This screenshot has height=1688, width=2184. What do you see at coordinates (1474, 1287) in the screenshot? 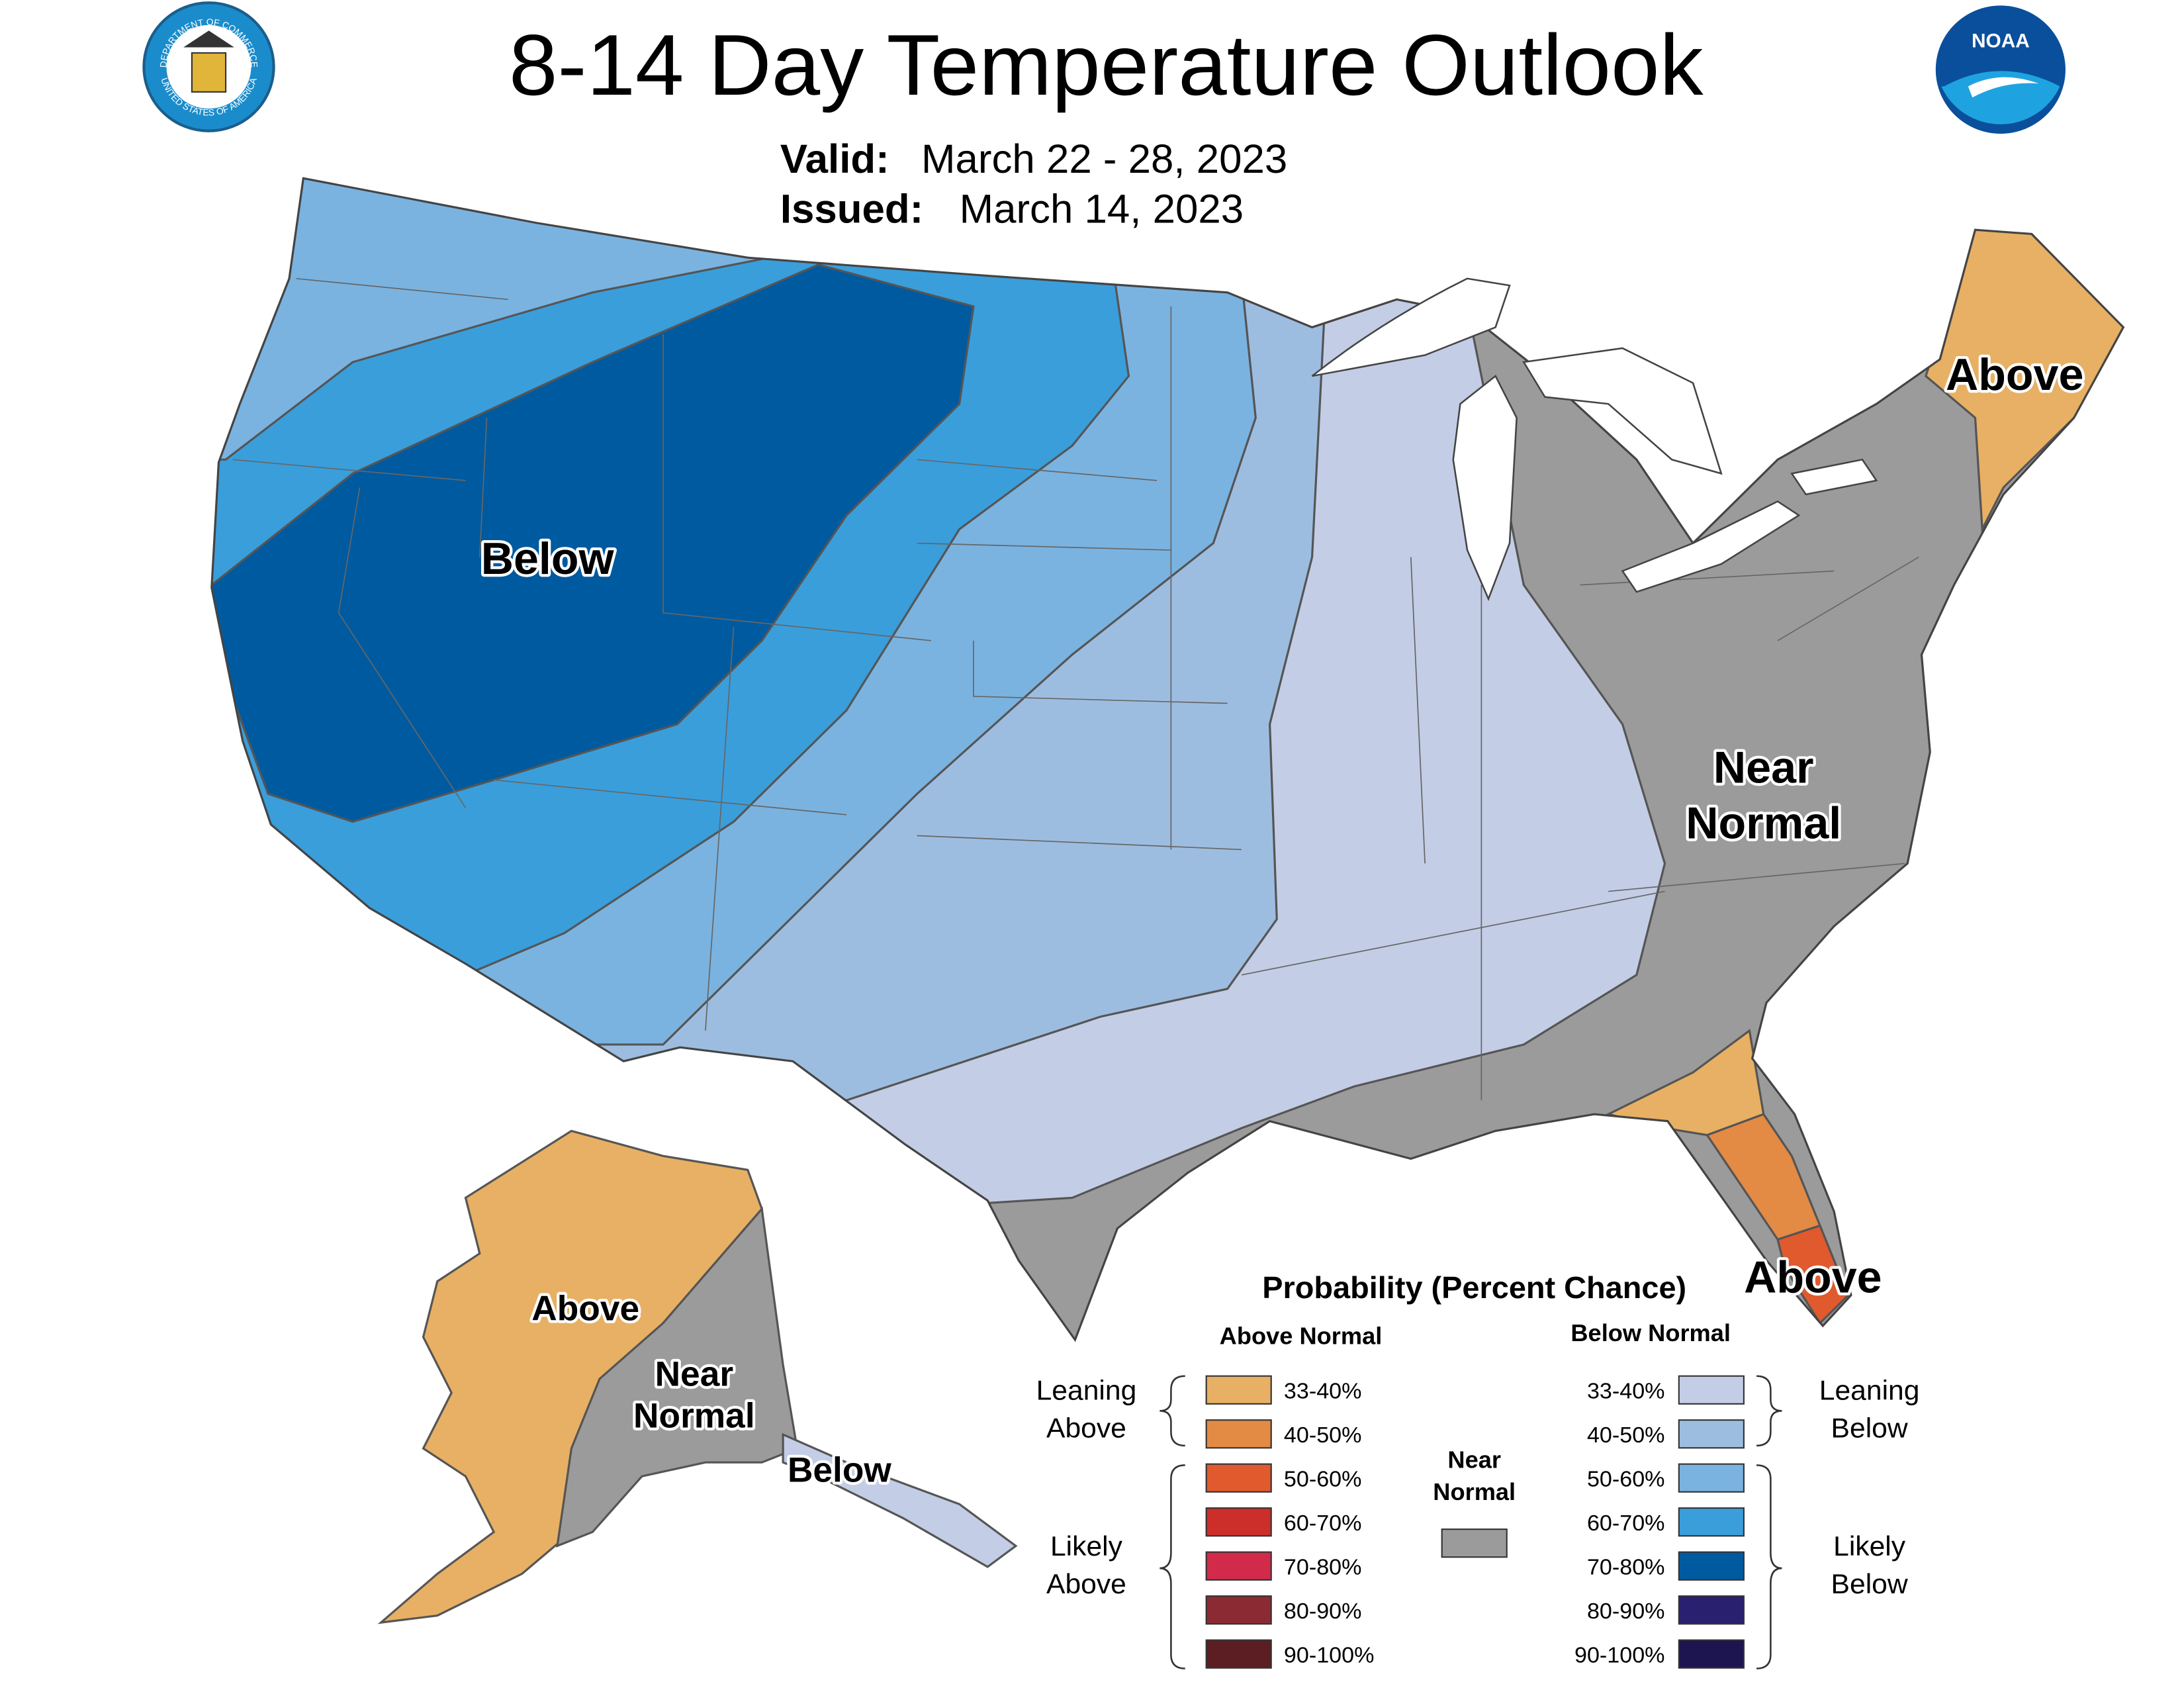
I see `legend-title: Probability (Percent Chance)` at bounding box center [1474, 1287].